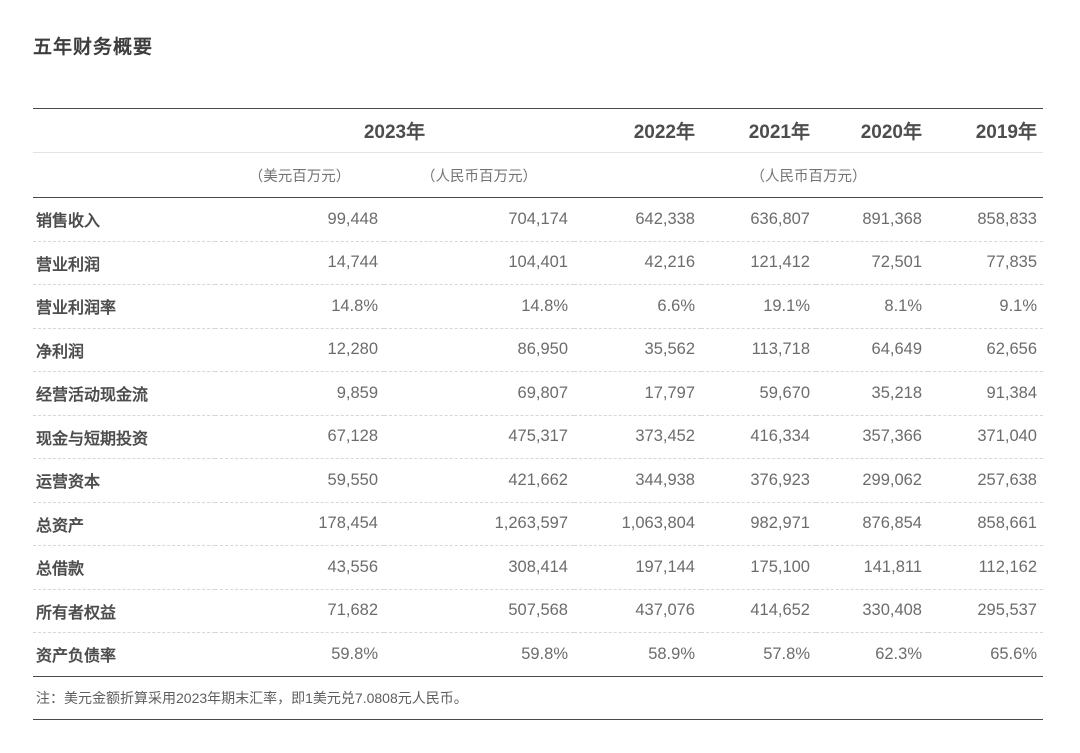 This screenshot has height=753, width=1080. Describe the element at coordinates (758, 349) in the screenshot. I see `cell-value: 113,718` at that location.